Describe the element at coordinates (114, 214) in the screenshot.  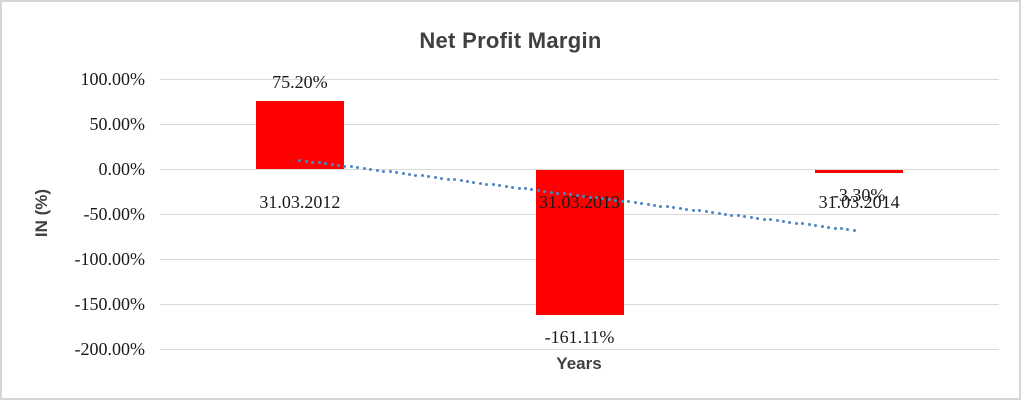
I see `y-tick-label: -50.00%` at that location.